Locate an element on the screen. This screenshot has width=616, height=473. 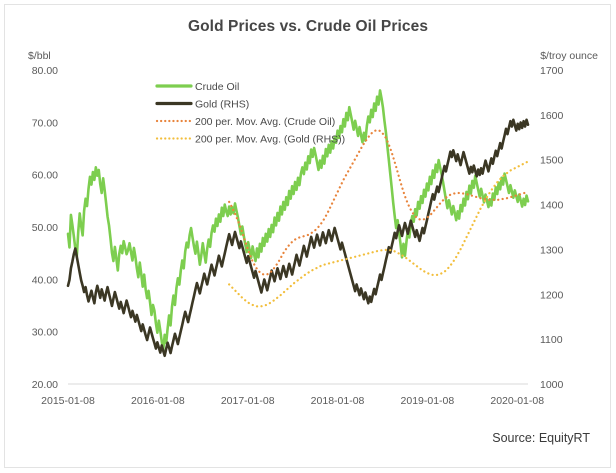
x-tick-label: 2016-01-08 is located at coordinates (158, 401).